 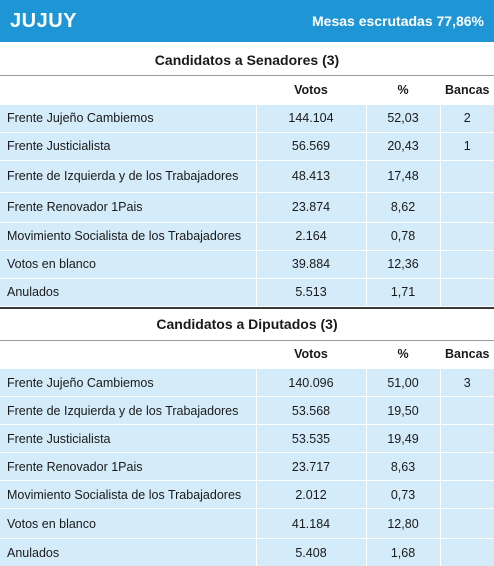 What do you see at coordinates (403, 292) in the screenshot?
I see `pct-value: 1,71` at bounding box center [403, 292].